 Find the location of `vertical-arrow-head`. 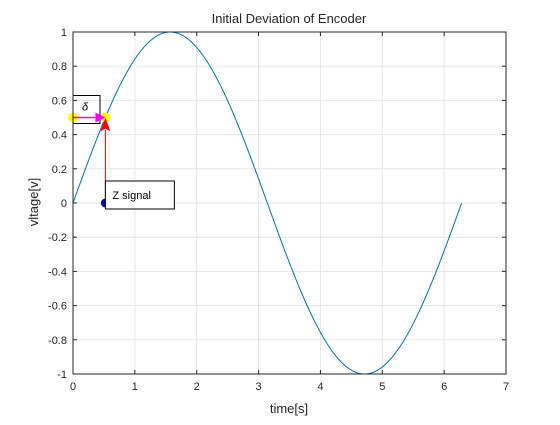

vertical-arrow-head is located at coordinates (105, 124).